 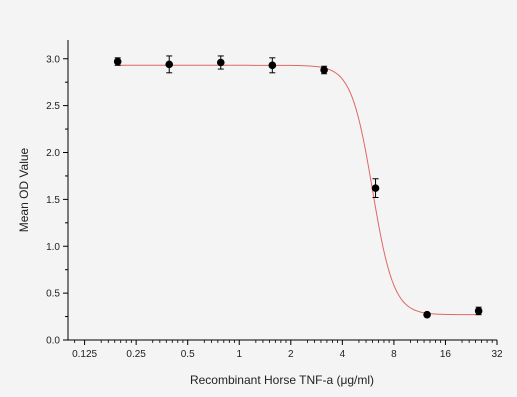 I want to click on x-tick-label: 16, so click(x=446, y=354).